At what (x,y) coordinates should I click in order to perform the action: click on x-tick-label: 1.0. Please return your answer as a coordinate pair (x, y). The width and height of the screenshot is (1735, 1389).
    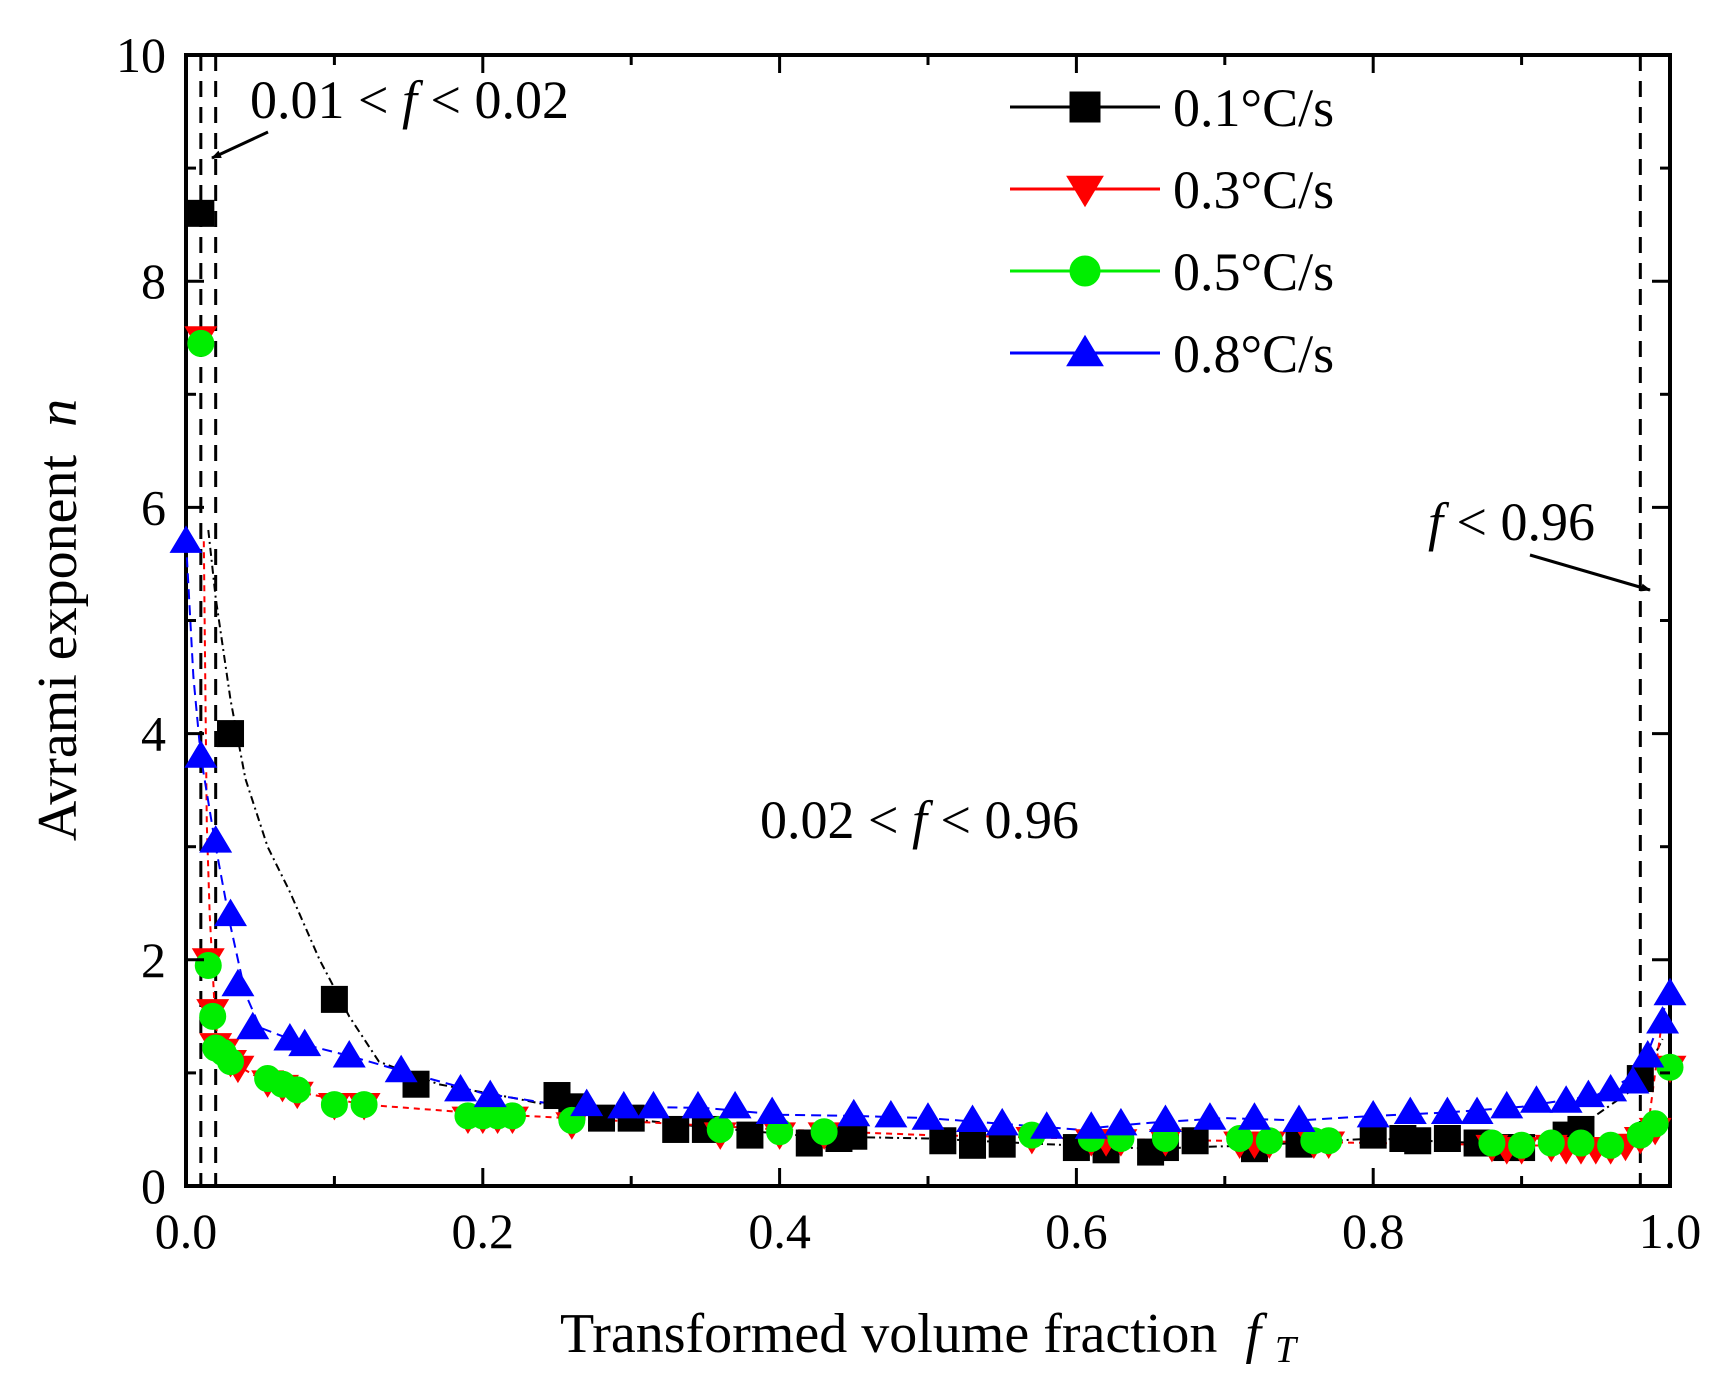
    Looking at the image, I should click on (1670, 1231).